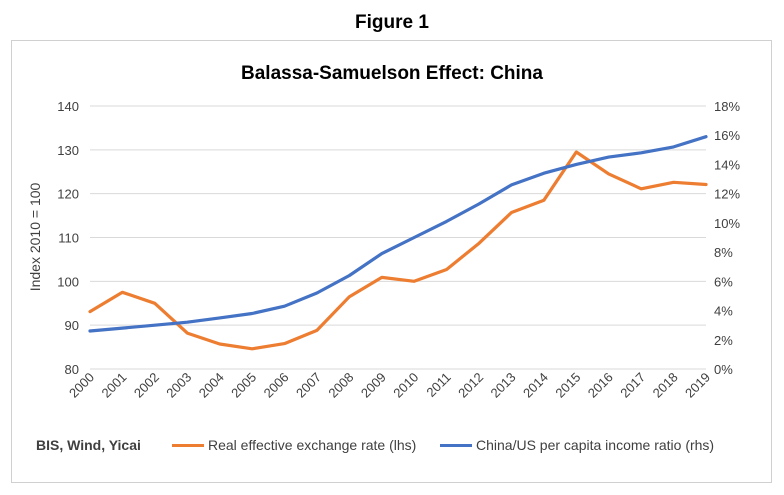 The image size is (784, 495). What do you see at coordinates (723, 311) in the screenshot?
I see `y-right-tick-label: 4%` at bounding box center [723, 311].